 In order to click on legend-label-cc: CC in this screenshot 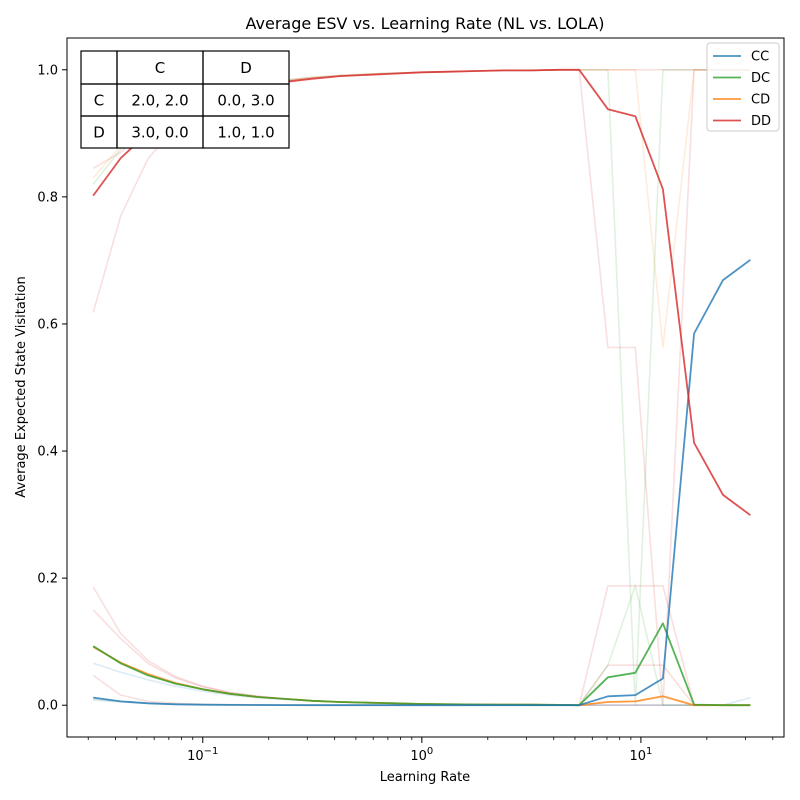, I will do `click(760, 57)`.